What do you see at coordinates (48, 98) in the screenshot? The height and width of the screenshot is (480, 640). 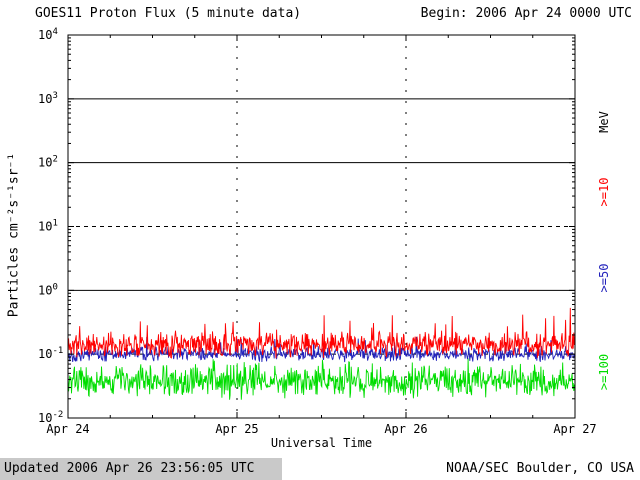 I see `y-tick-label: 10³` at bounding box center [48, 98].